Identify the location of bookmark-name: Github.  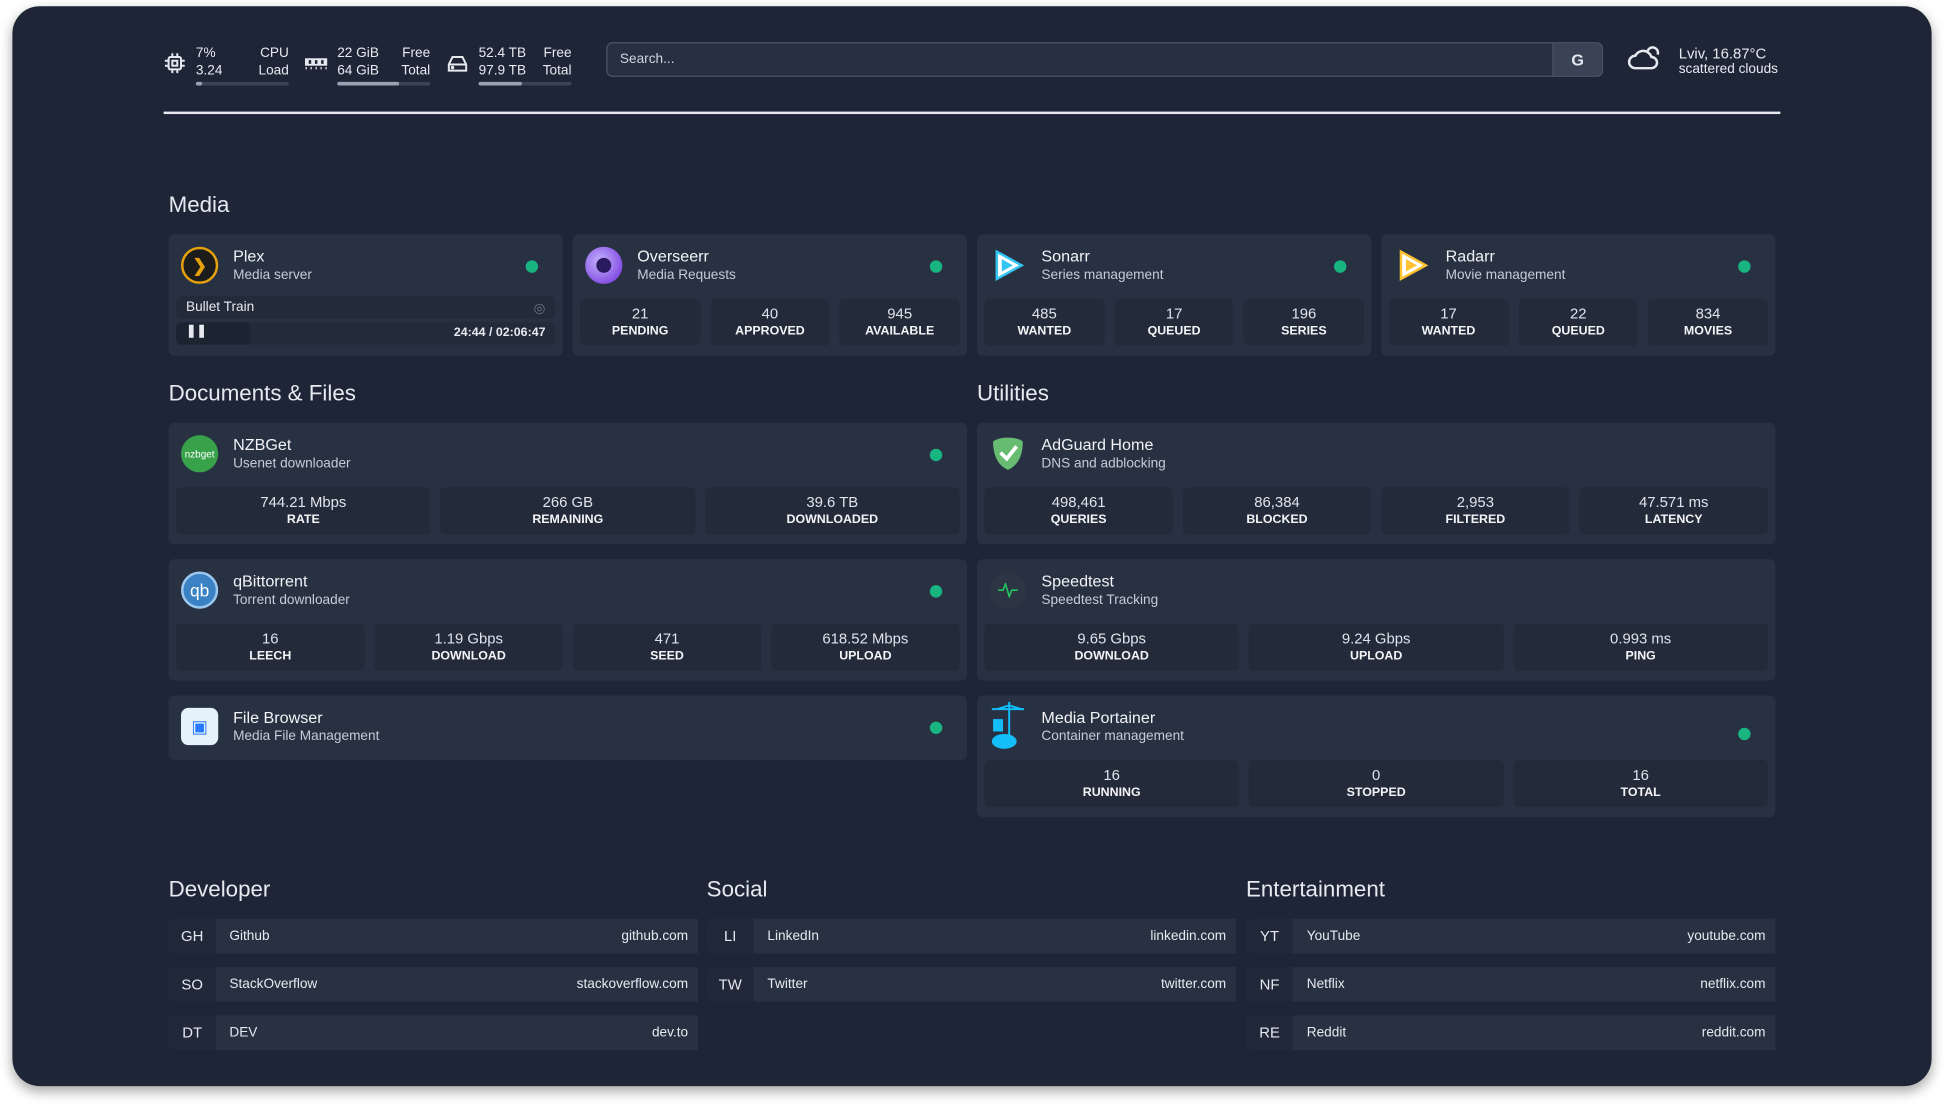
(249, 936).